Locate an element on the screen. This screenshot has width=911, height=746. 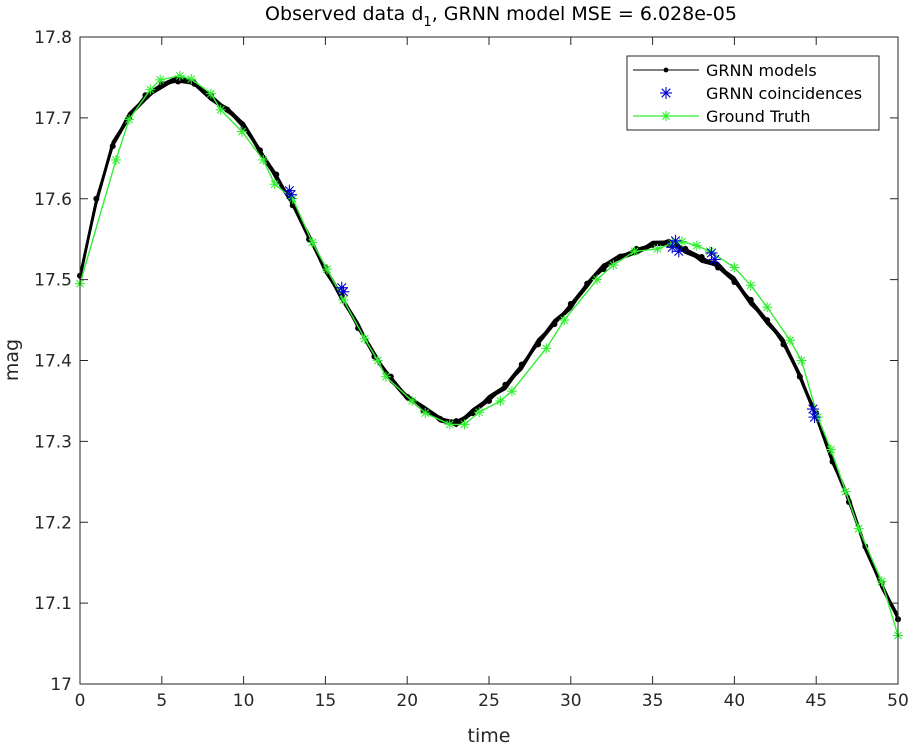
y-tick-label: 17.1 is located at coordinates (53, 604).